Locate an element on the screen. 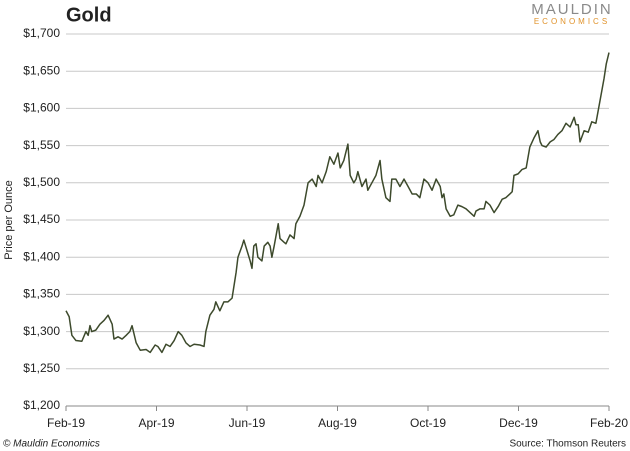 Image resolution: width=630 pixels, height=451 pixels. y-tick-label: $1,500 is located at coordinates (41, 182).